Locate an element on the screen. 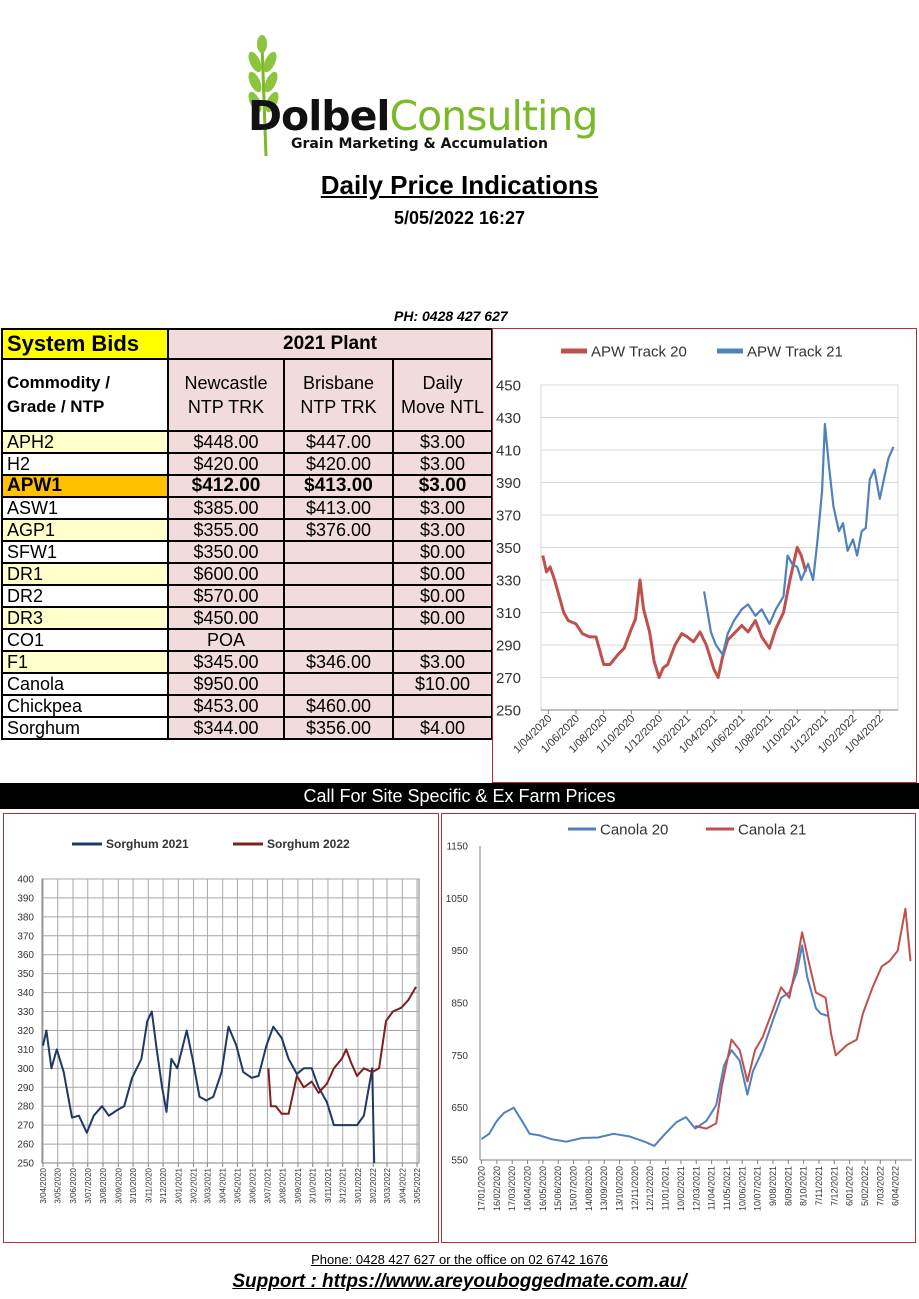 The height and width of the screenshot is (1299, 919). x-tick-label: 12/12/2020 is located at coordinates (650, 1188).